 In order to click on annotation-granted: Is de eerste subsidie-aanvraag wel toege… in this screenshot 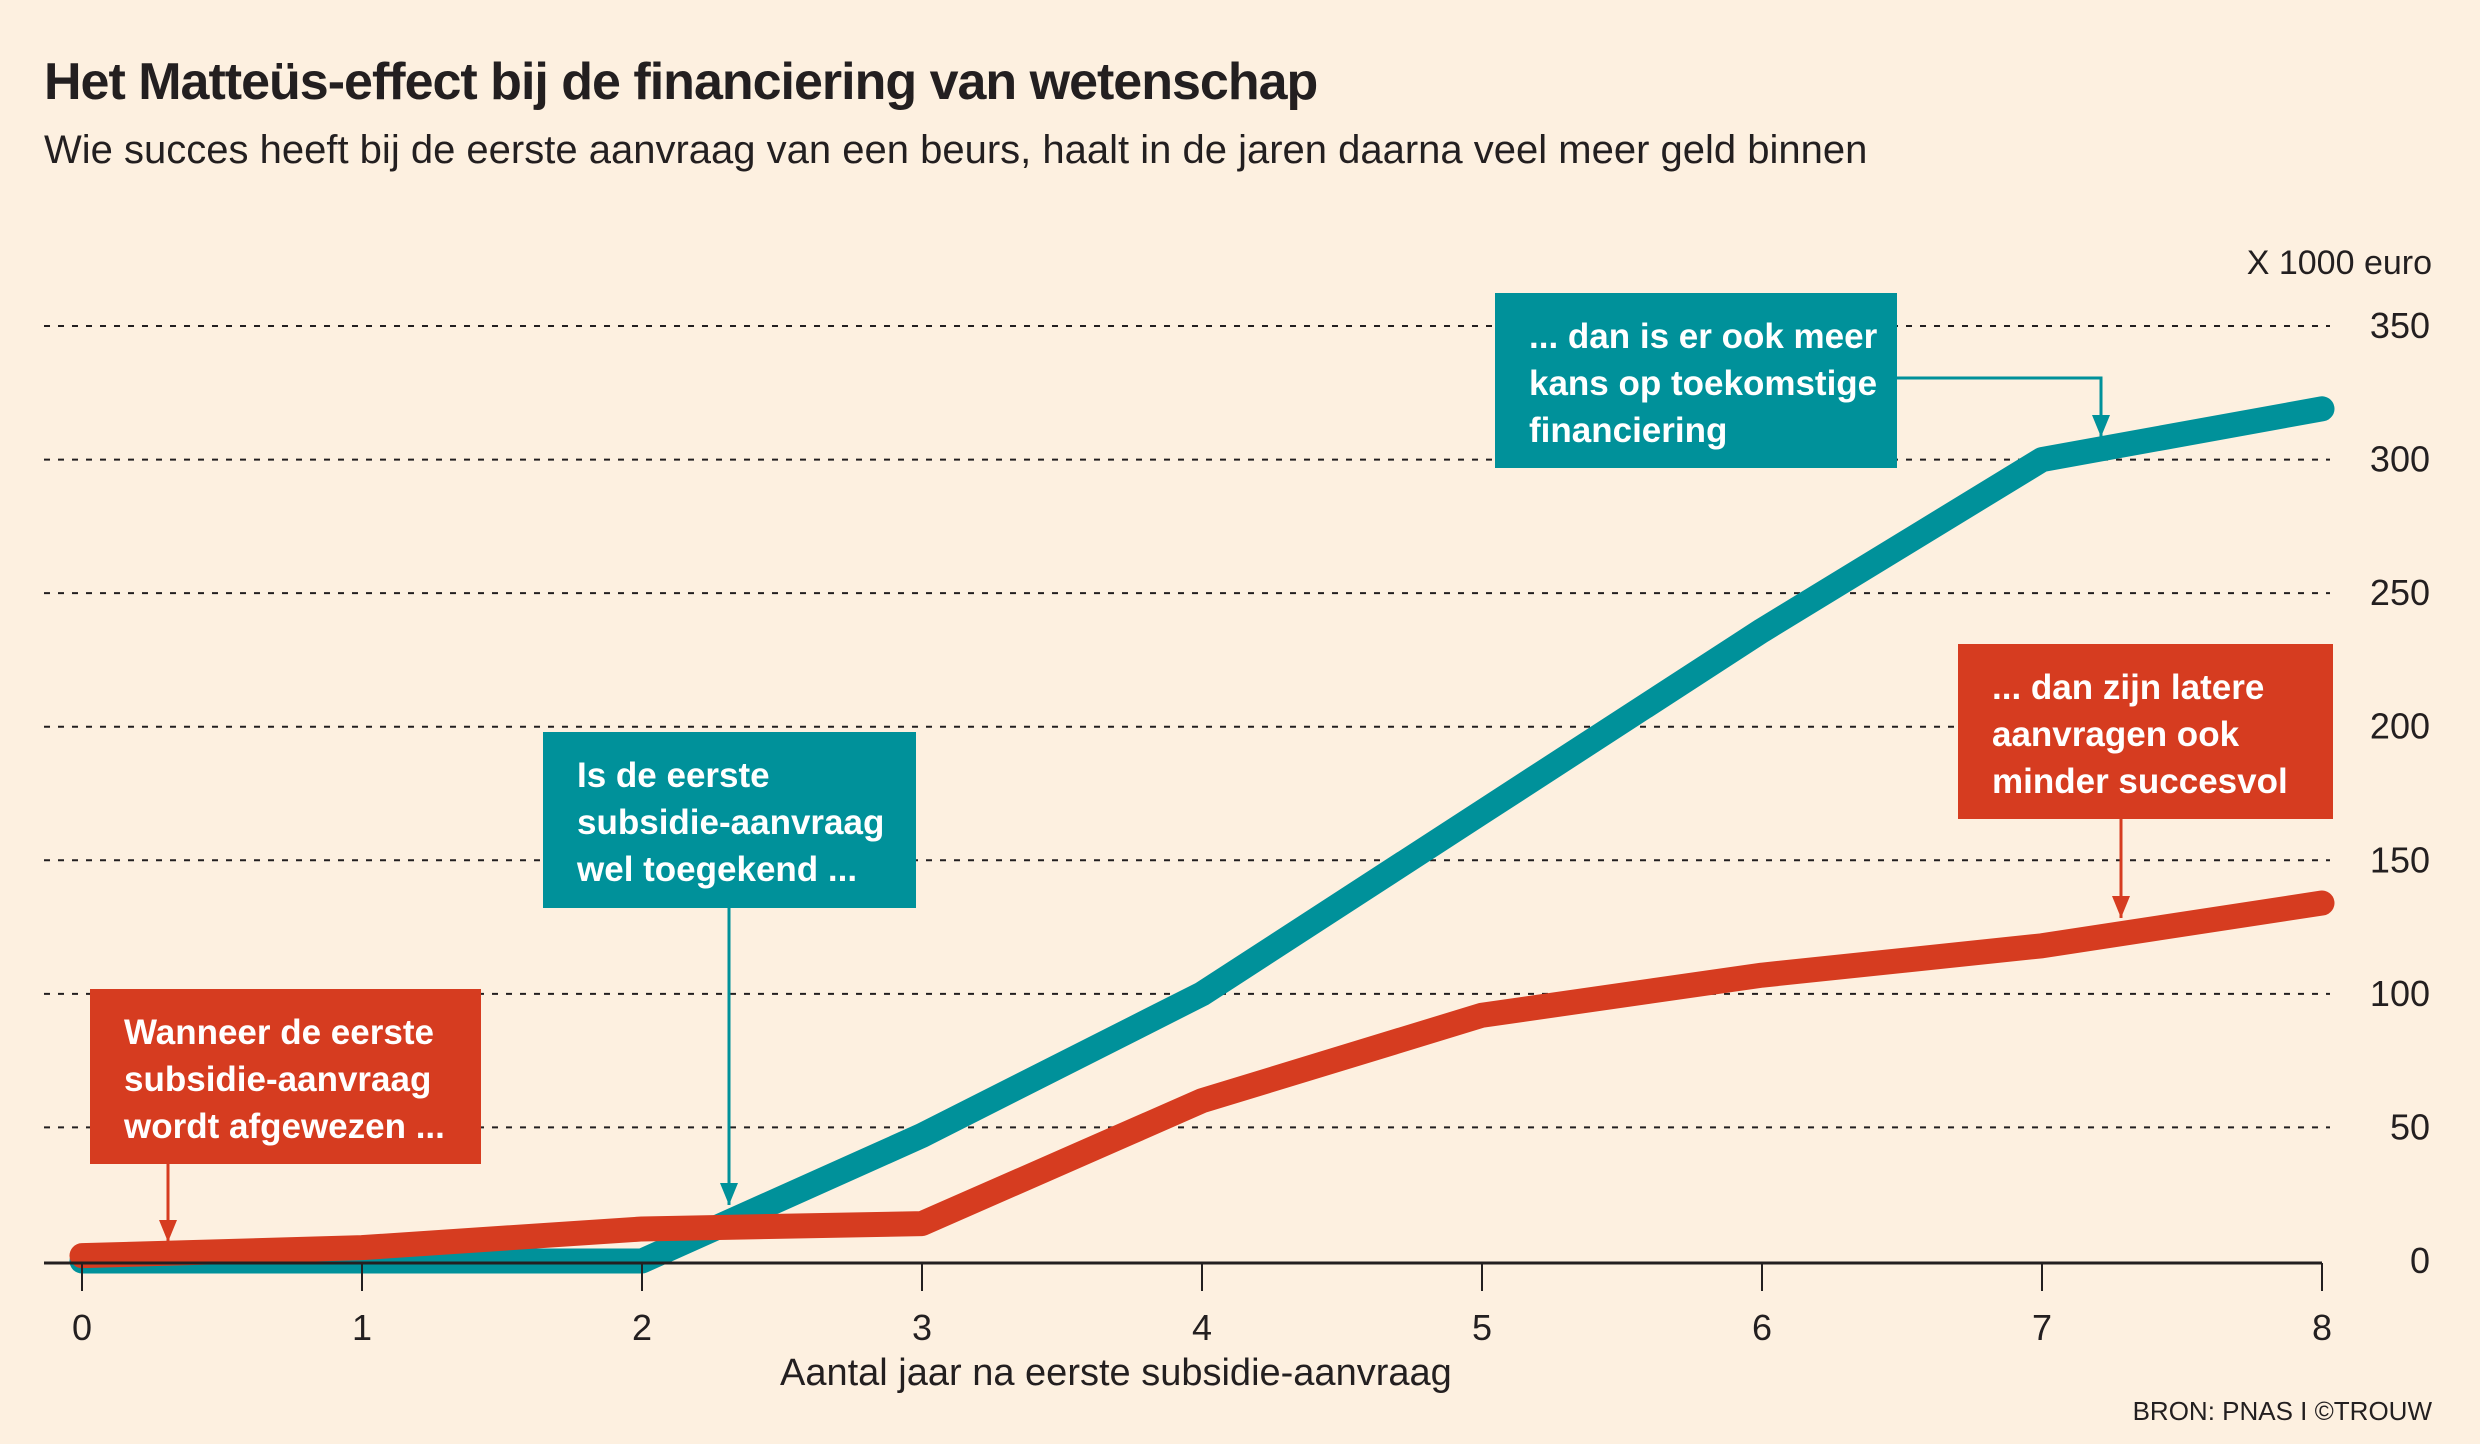, I will do `click(729, 820)`.